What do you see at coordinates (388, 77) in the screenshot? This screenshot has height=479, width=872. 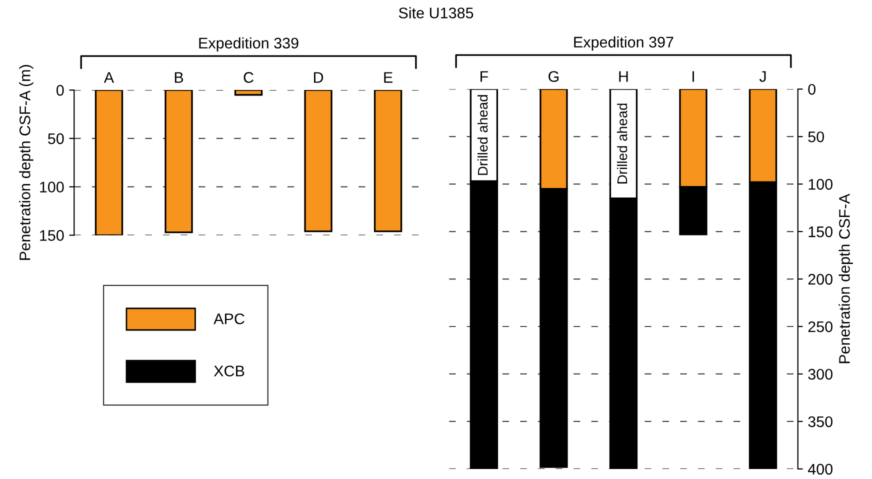 I see `x-tick-label: E` at bounding box center [388, 77].